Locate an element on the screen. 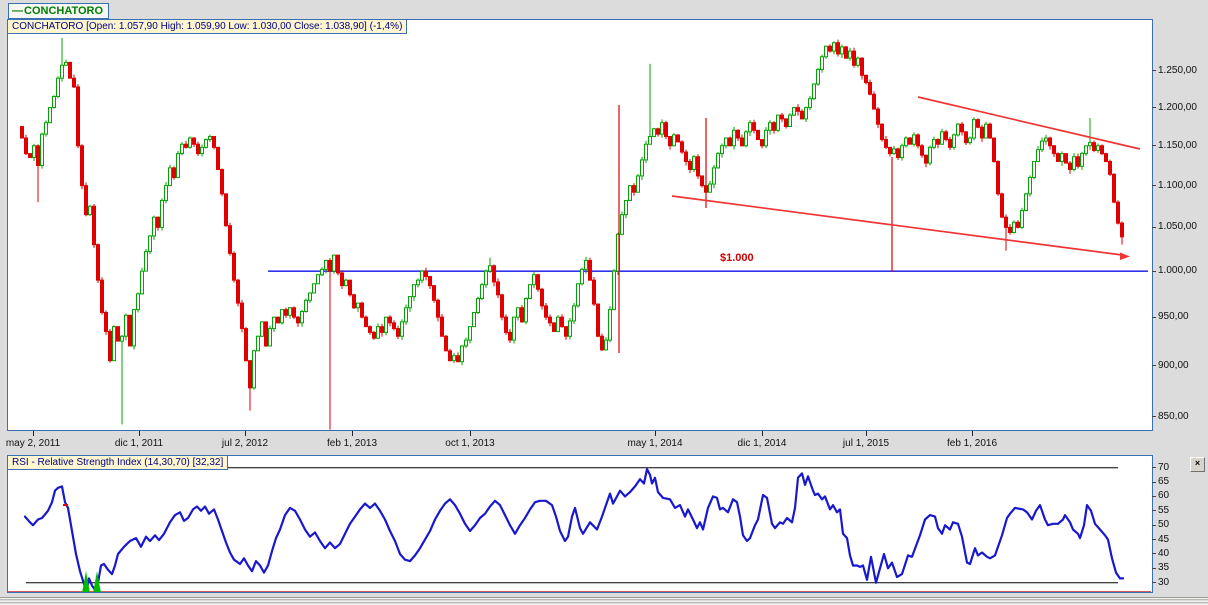 This screenshot has width=1208, height=605. date-axis-label: may 2, 2011 is located at coordinates (33, 443).